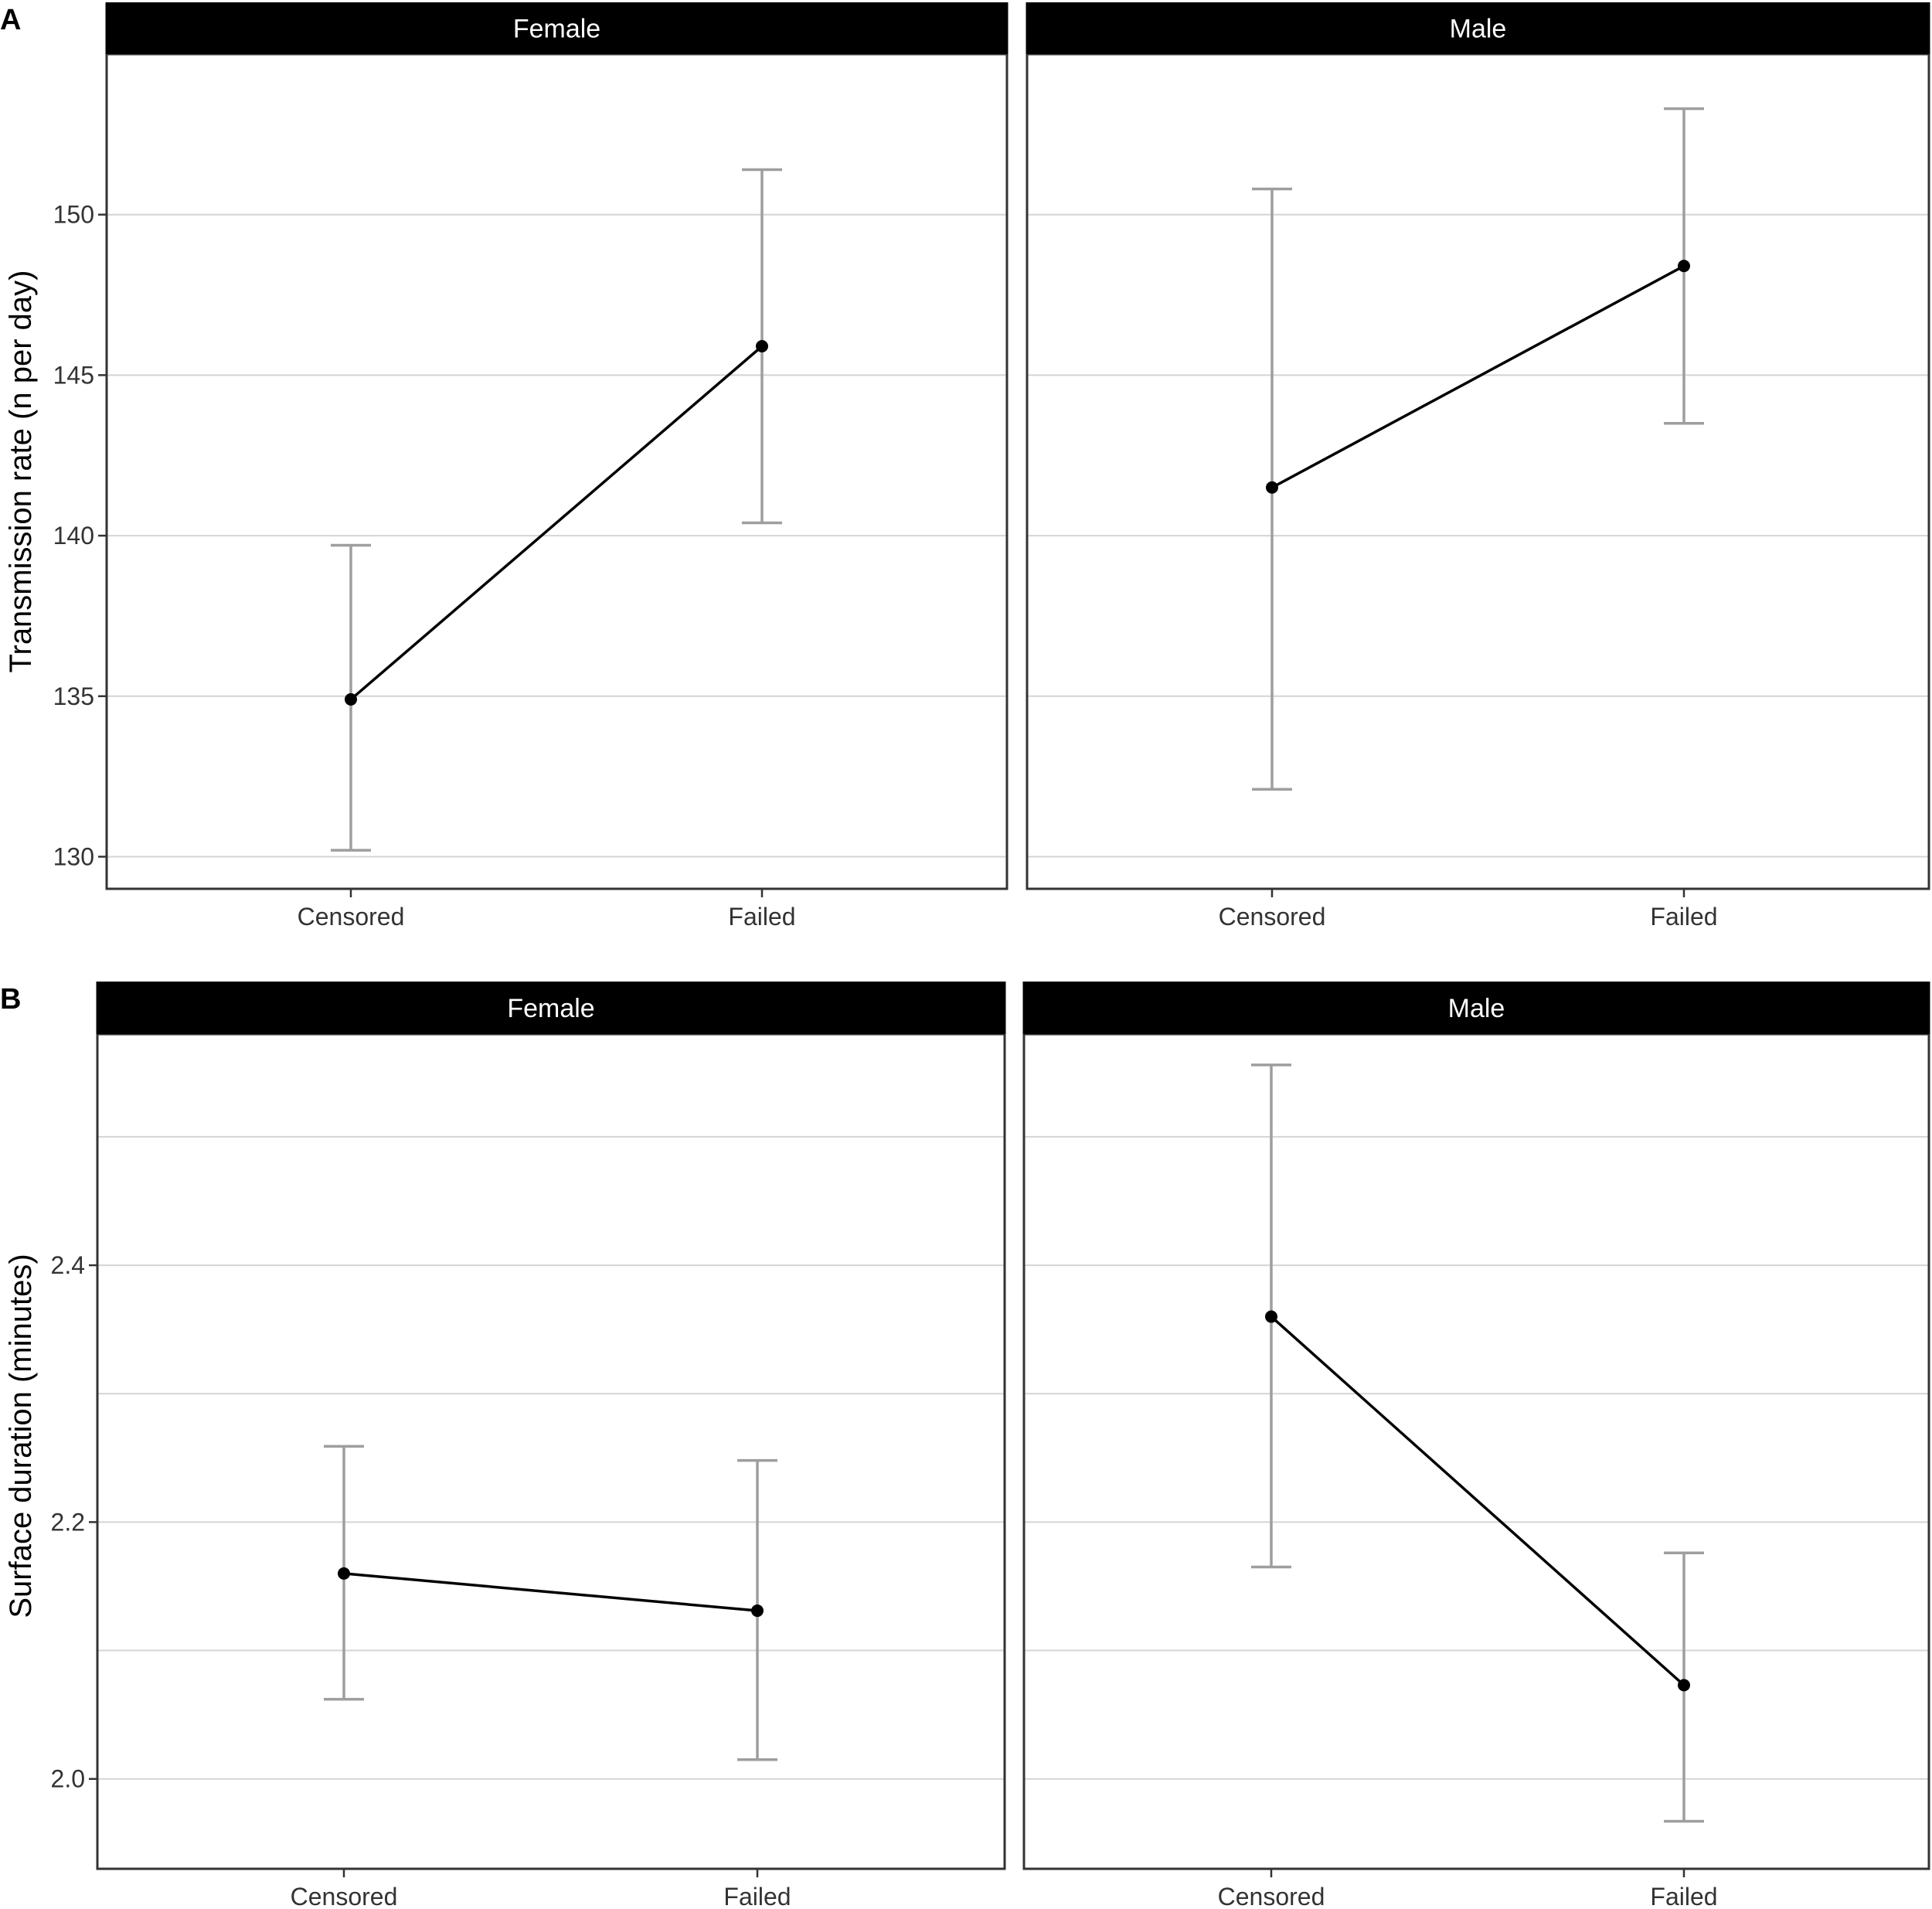 This screenshot has height=1909, width=1932. Describe the element at coordinates (68, 1265) in the screenshot. I see `y-tick-label: 2.4` at that location.